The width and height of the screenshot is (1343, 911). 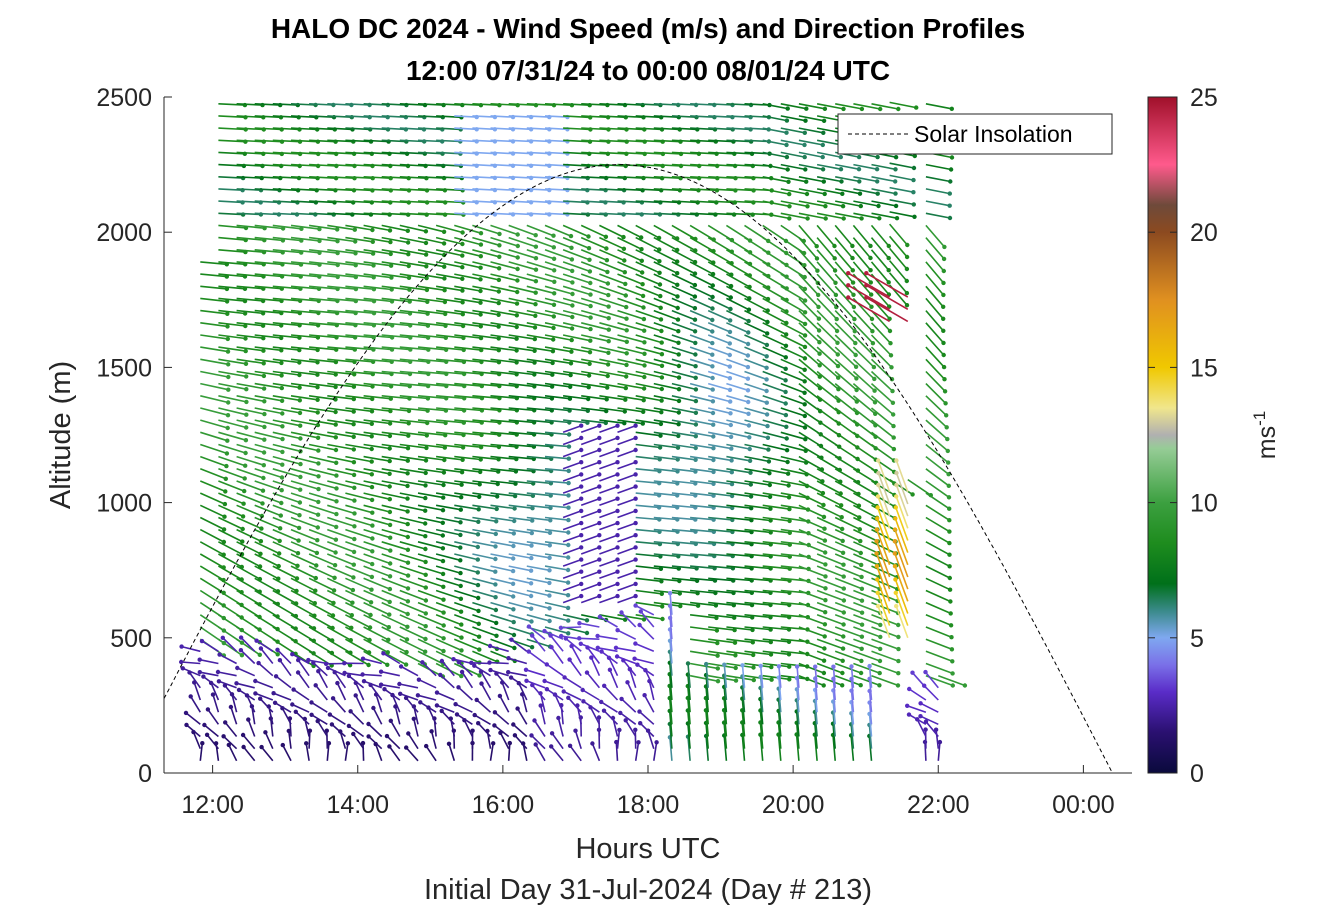 I want to click on y-tick-label: 2000, so click(x=124, y=233).